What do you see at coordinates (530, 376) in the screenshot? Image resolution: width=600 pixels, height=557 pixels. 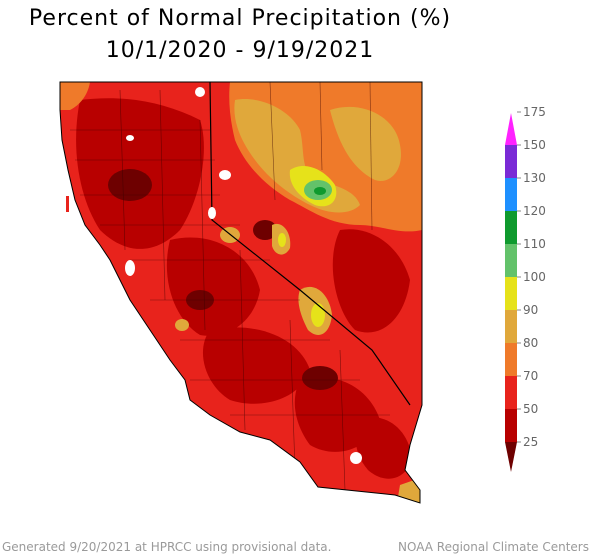 I see `legend-label: 70` at bounding box center [530, 376].